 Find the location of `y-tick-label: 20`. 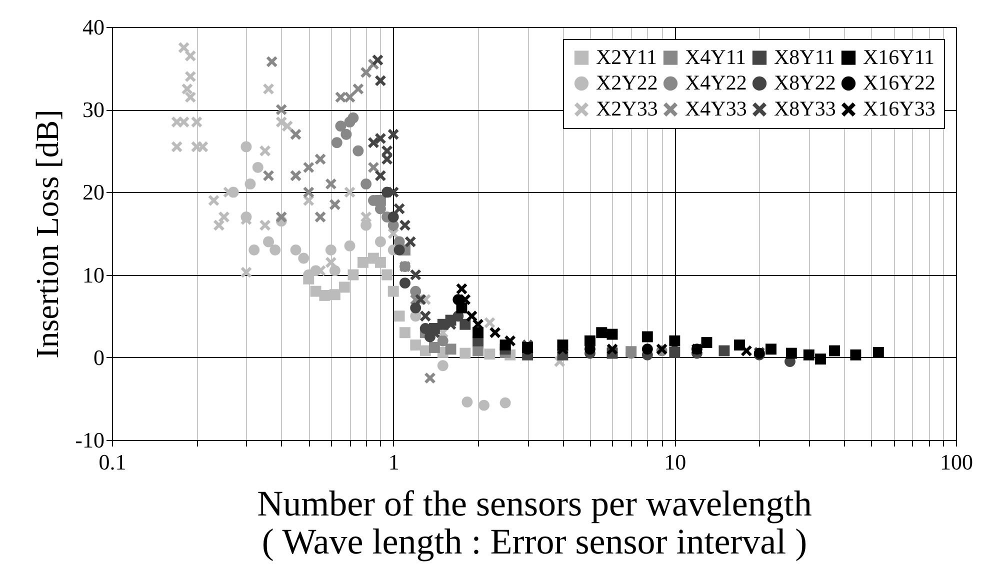

y-tick-label: 20 is located at coordinates (93, 192).